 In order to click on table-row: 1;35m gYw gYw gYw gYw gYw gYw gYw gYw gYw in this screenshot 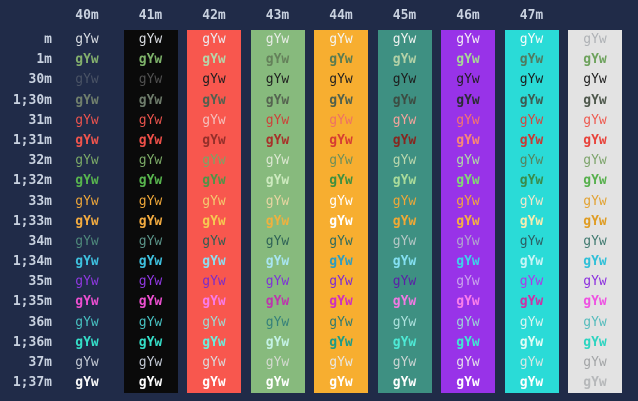, I will do `click(319, 302)`.